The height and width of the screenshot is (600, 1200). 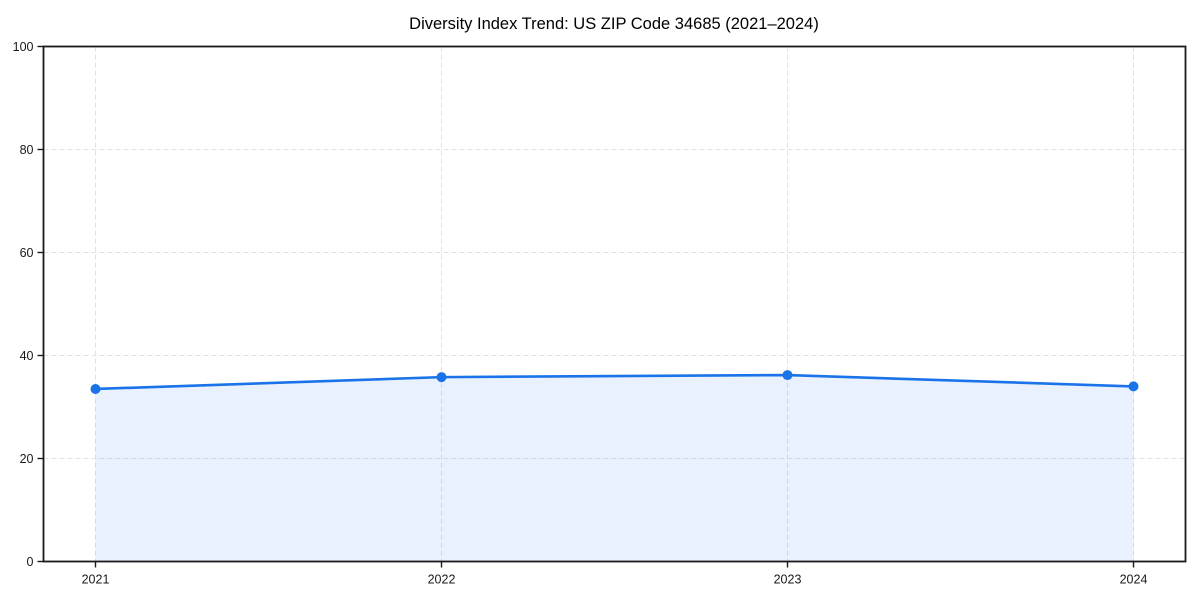 What do you see at coordinates (615, 580) in the screenshot?
I see `x-tick-labels: 2021 2022 2023 2024` at bounding box center [615, 580].